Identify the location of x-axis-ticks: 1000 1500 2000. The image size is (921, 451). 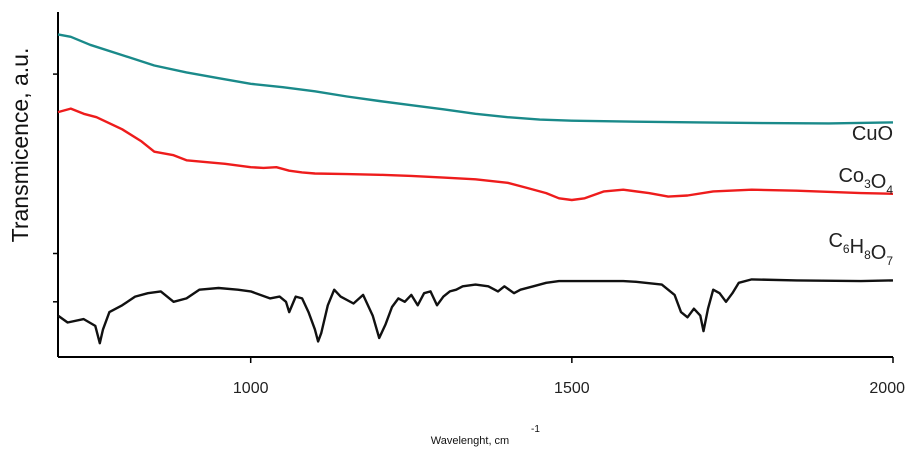
(569, 377).